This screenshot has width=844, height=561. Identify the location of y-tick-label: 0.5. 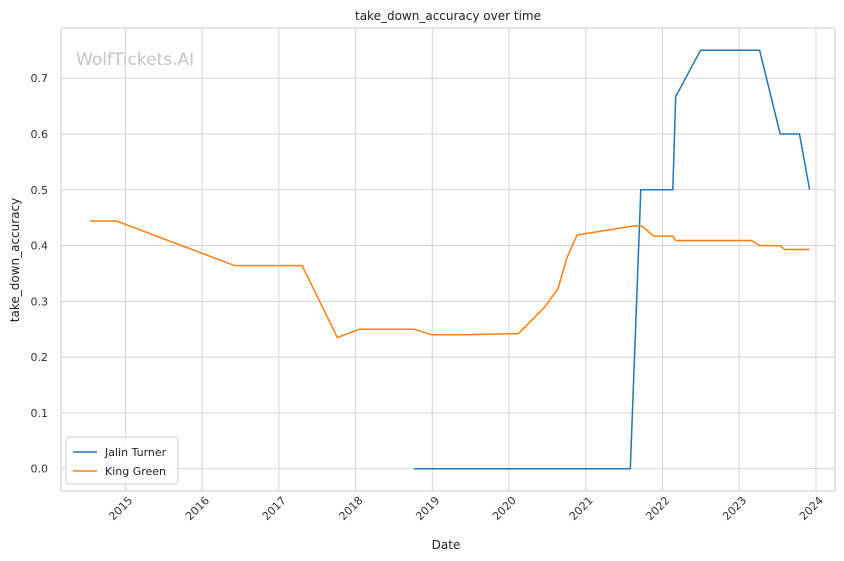
(40, 190).